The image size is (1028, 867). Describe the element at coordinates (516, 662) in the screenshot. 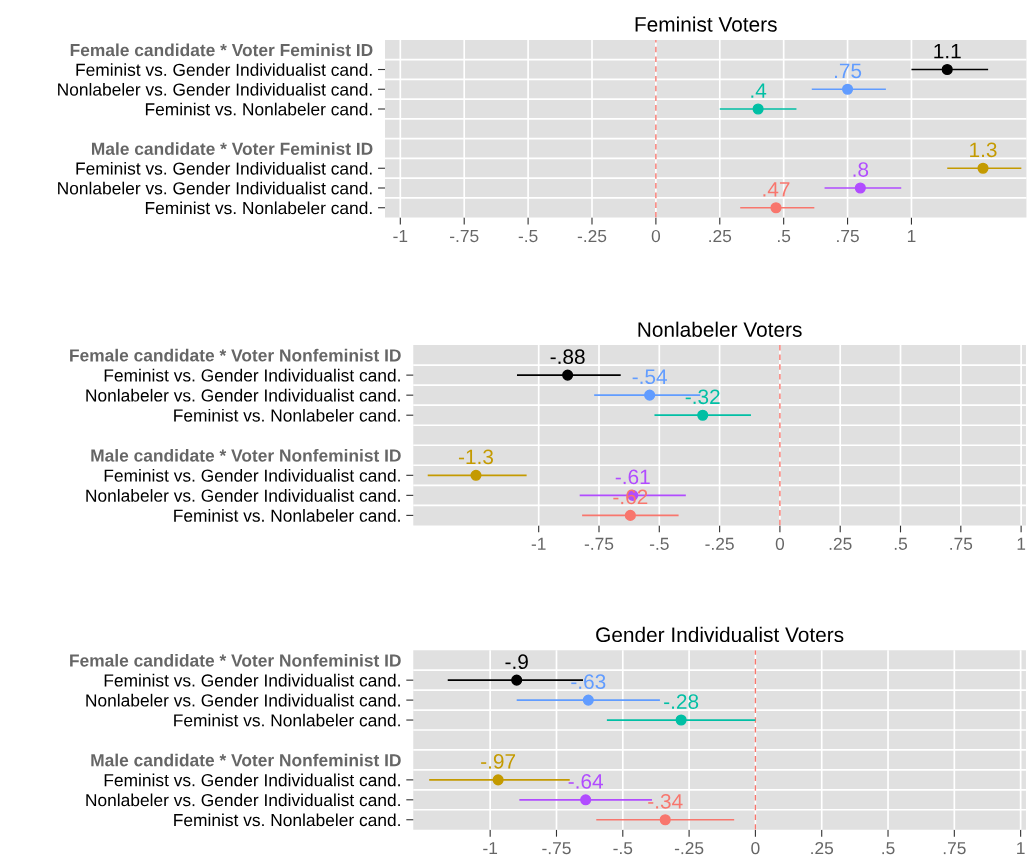

I see `data-label: -.9` at that location.